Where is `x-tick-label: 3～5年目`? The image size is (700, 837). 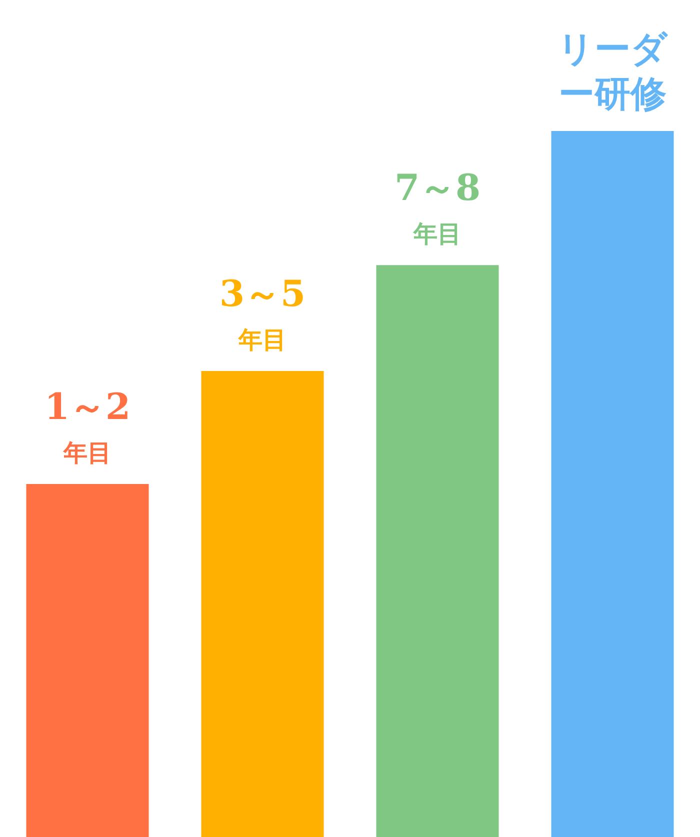
x-tick-label: 3～5年目 is located at coordinates (262, 313).